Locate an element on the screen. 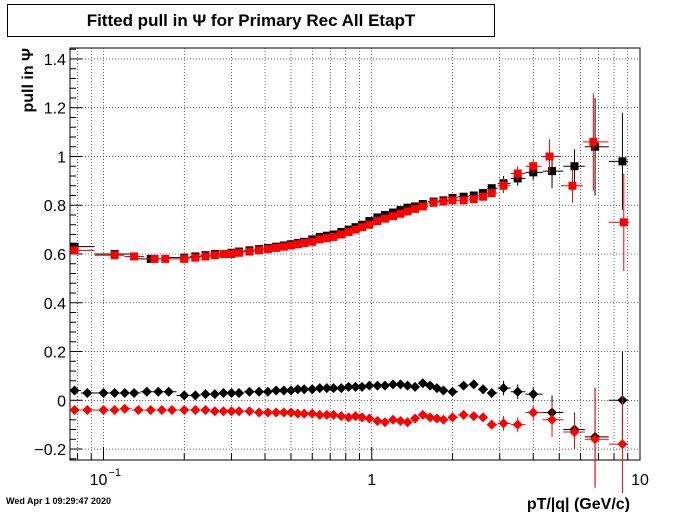  y-tick-label: 1.4 is located at coordinates (55, 60).